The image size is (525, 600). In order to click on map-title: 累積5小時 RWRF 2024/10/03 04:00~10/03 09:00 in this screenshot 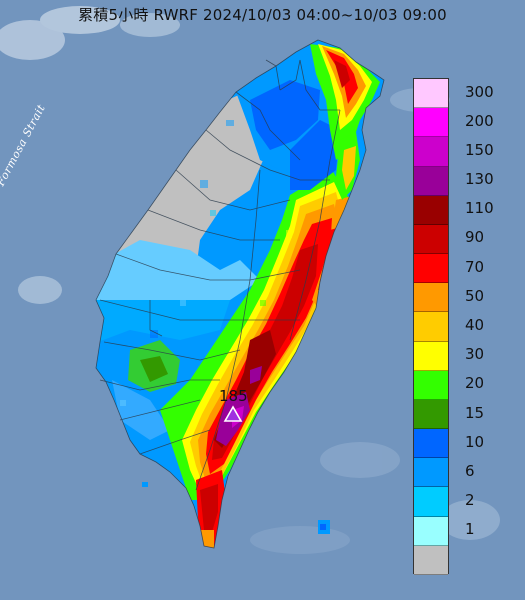, I will do `click(262, 15)`.